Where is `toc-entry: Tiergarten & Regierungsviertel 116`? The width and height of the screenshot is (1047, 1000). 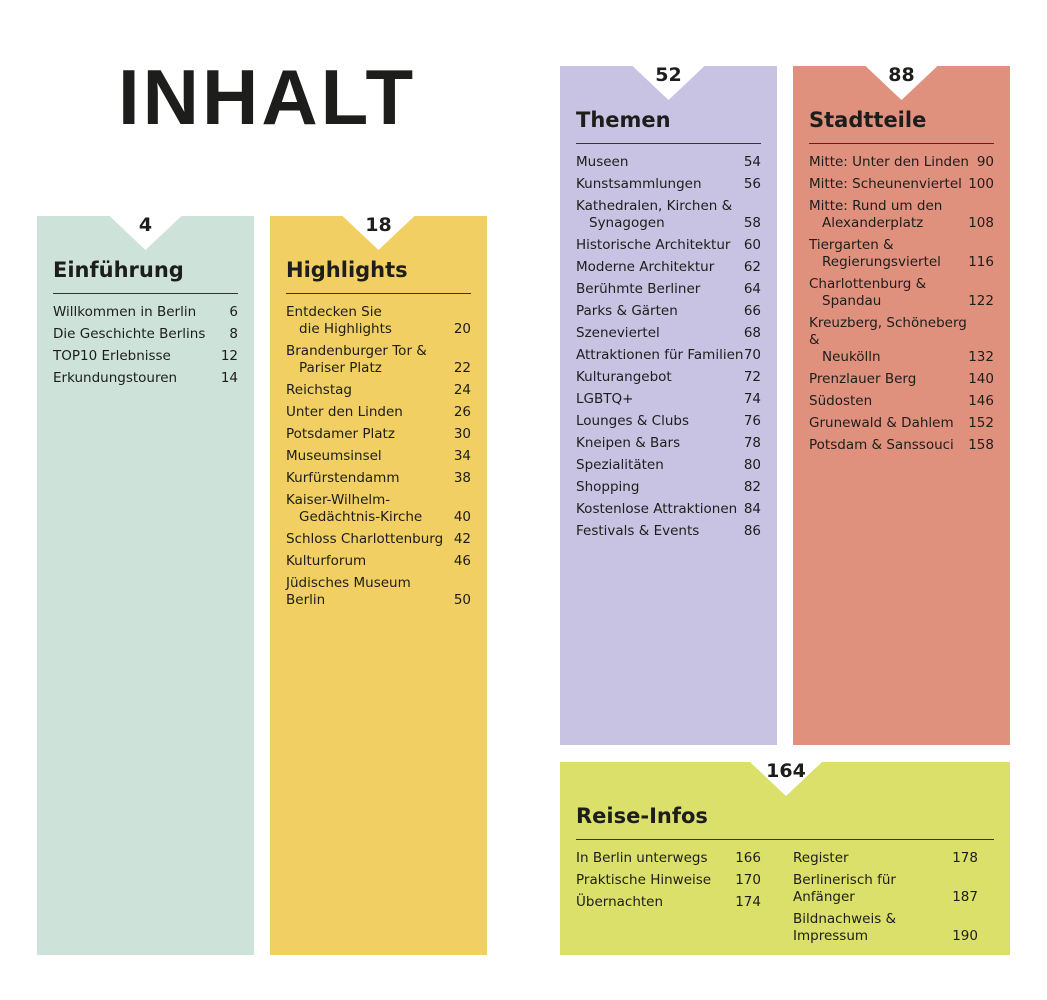 toc-entry: Tiergarten & Regierungsviertel 116 is located at coordinates (901, 254).